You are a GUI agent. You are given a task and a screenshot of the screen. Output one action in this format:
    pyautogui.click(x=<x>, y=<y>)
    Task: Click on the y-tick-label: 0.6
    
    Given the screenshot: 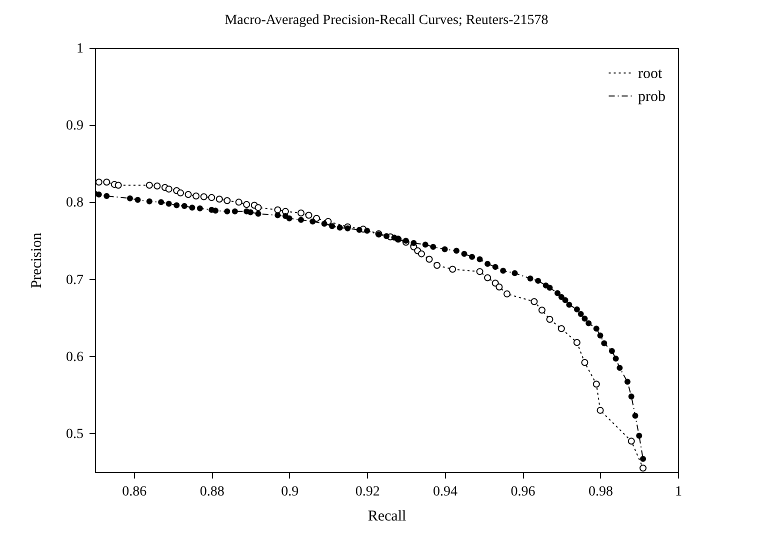 What is the action you would take?
    pyautogui.click(x=75, y=357)
    